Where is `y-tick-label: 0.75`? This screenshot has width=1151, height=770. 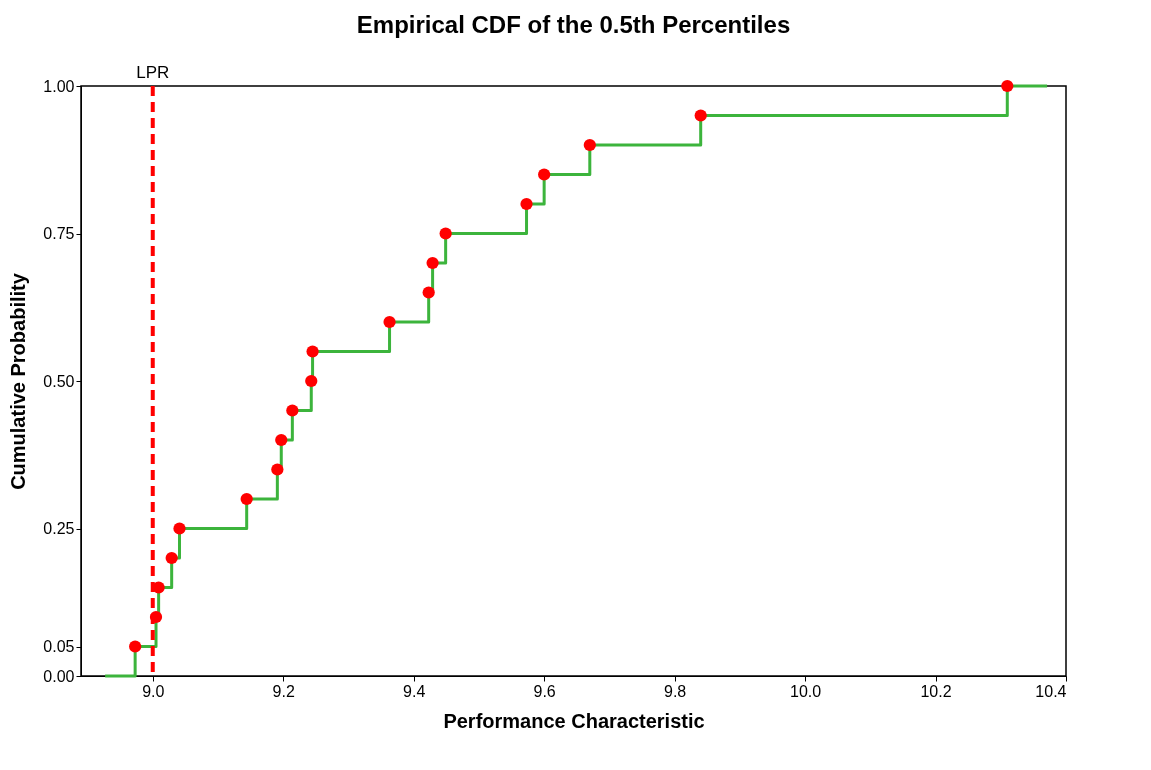 y-tick-label: 0.75 is located at coordinates (59, 233).